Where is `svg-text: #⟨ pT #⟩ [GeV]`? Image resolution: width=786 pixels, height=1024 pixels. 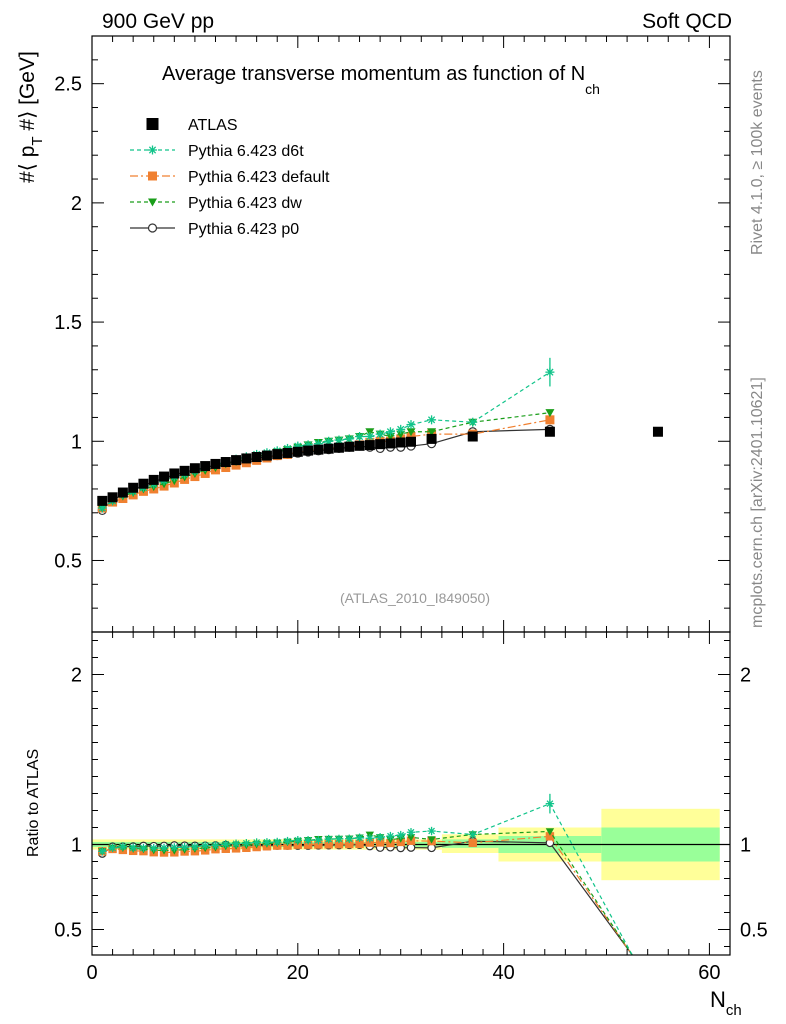
svg-text: #⟨ pT #⟩ [GeV] is located at coordinates (31, 117).